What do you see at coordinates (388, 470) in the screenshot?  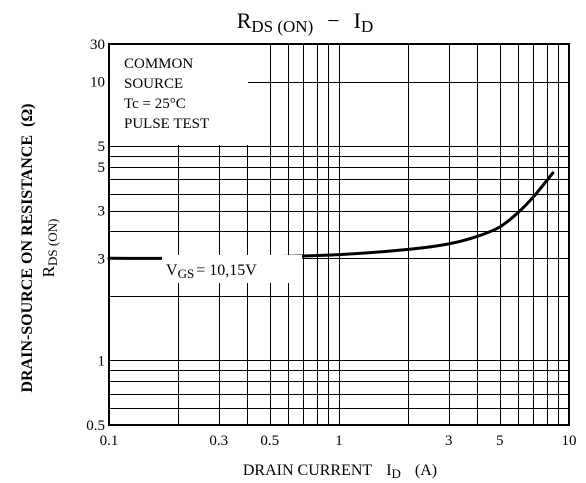 I see `x-label-sym: I` at bounding box center [388, 470].